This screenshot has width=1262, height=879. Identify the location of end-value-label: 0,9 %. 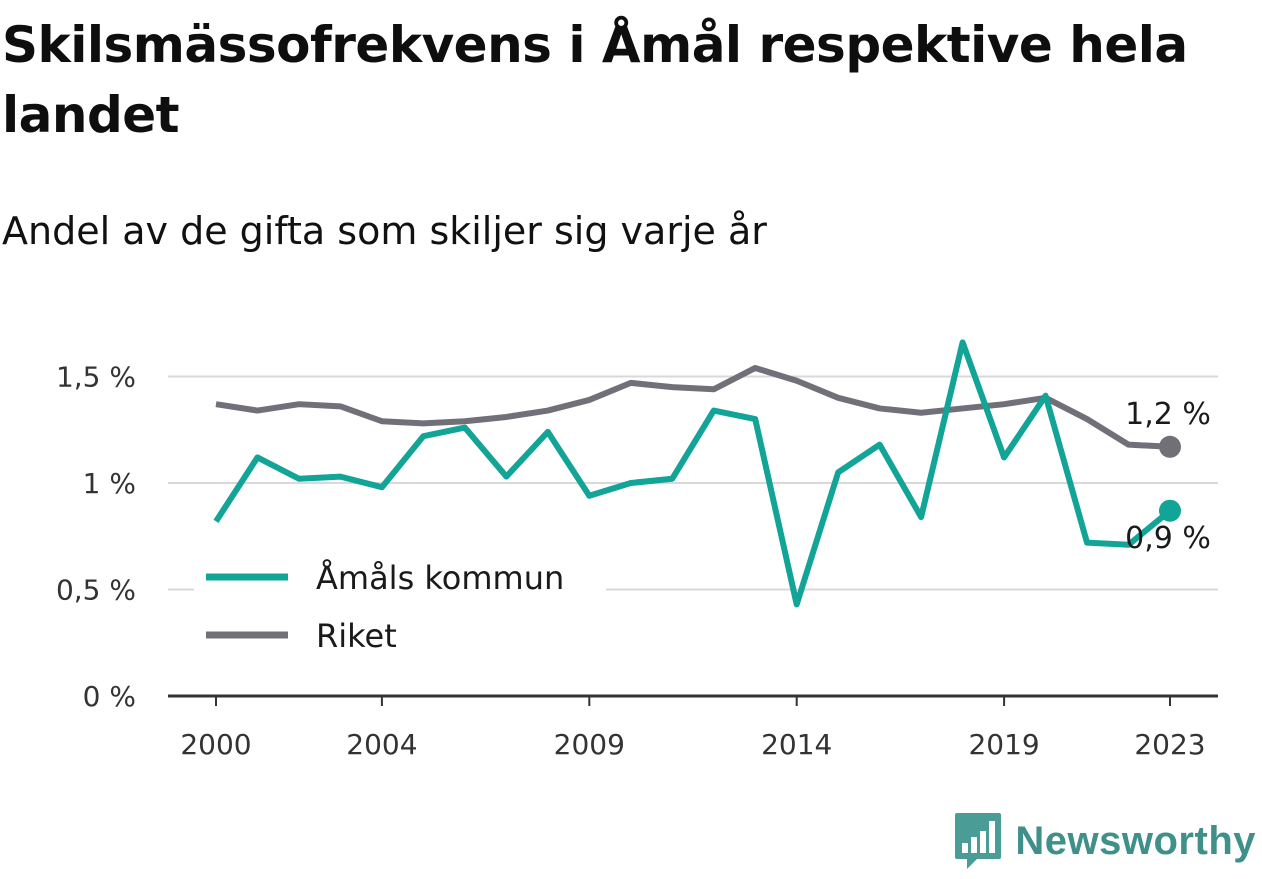
(1168, 538).